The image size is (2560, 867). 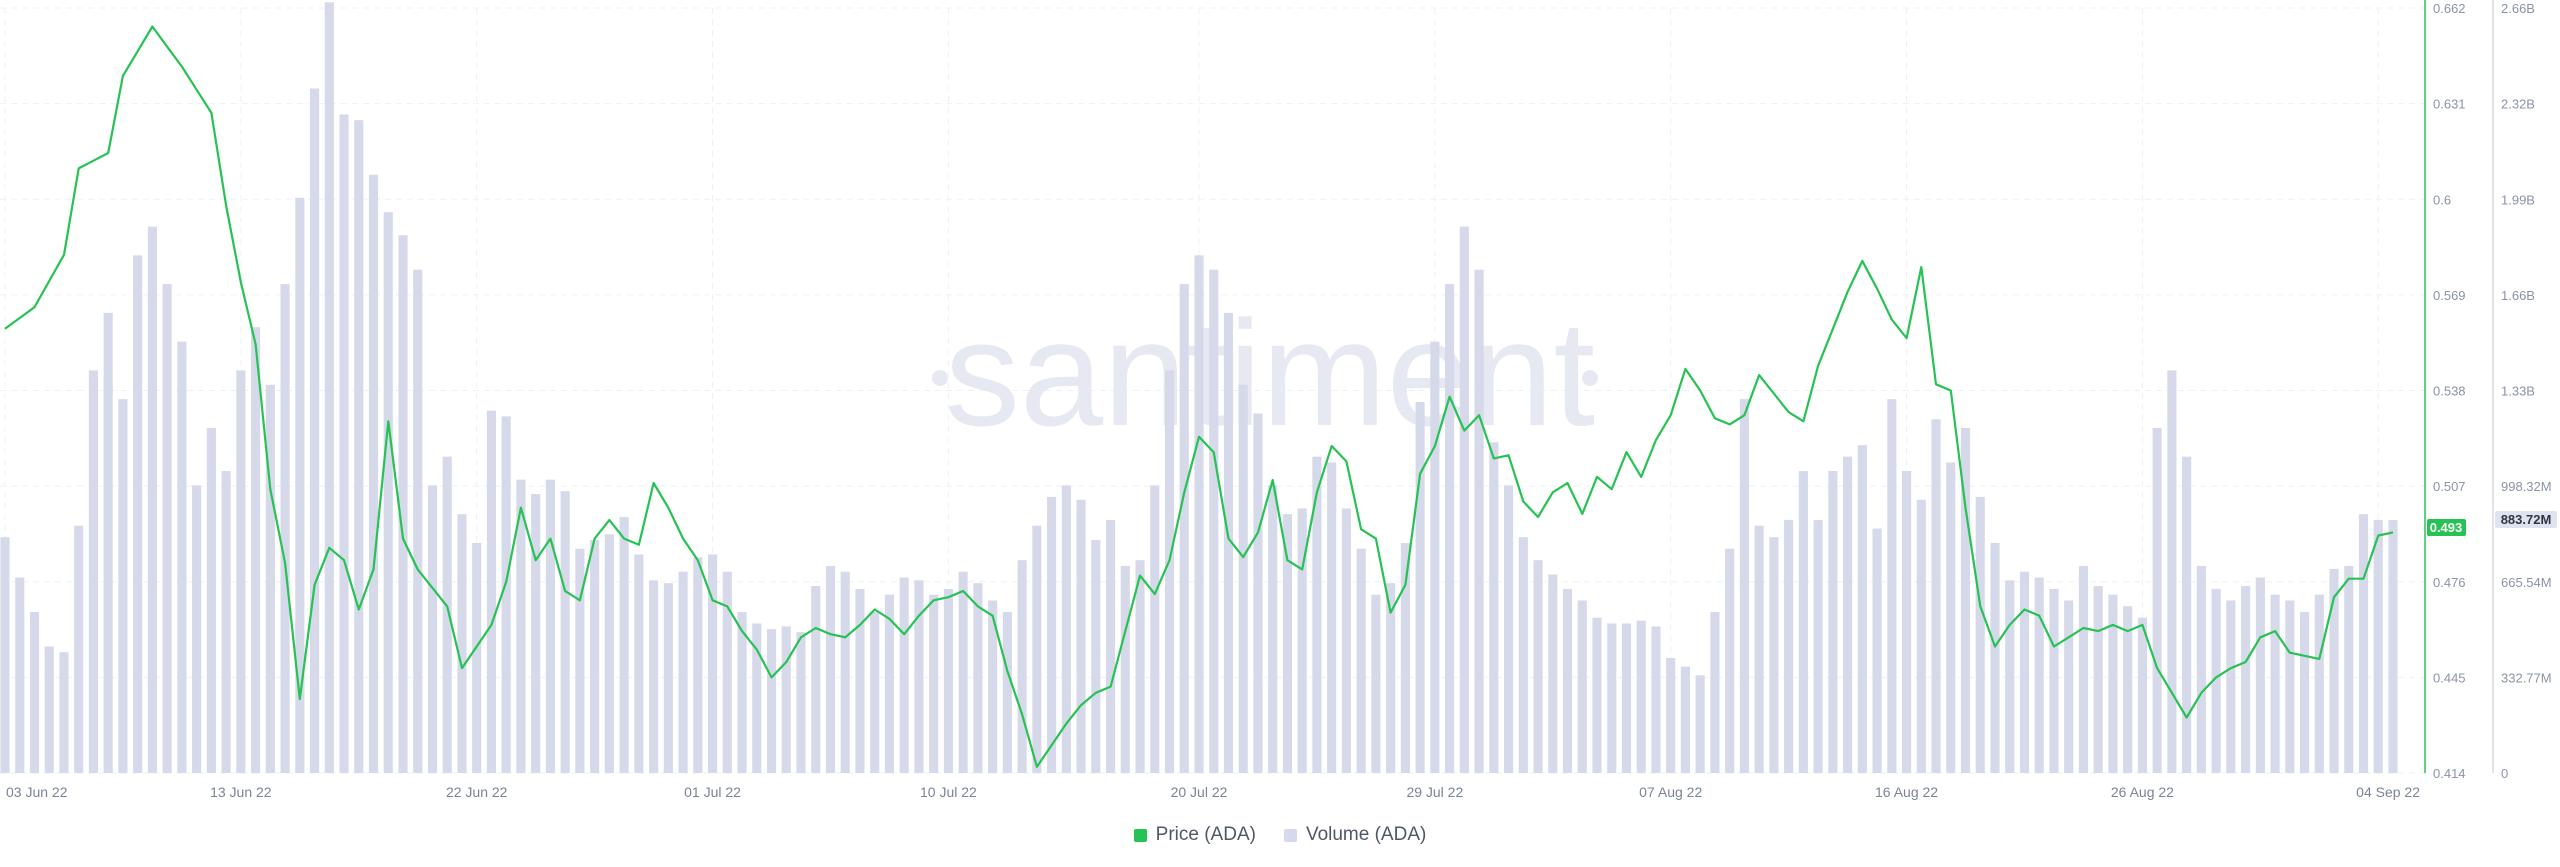 I want to click on date-tick-label: 29 Jul 22, so click(x=1434, y=792).